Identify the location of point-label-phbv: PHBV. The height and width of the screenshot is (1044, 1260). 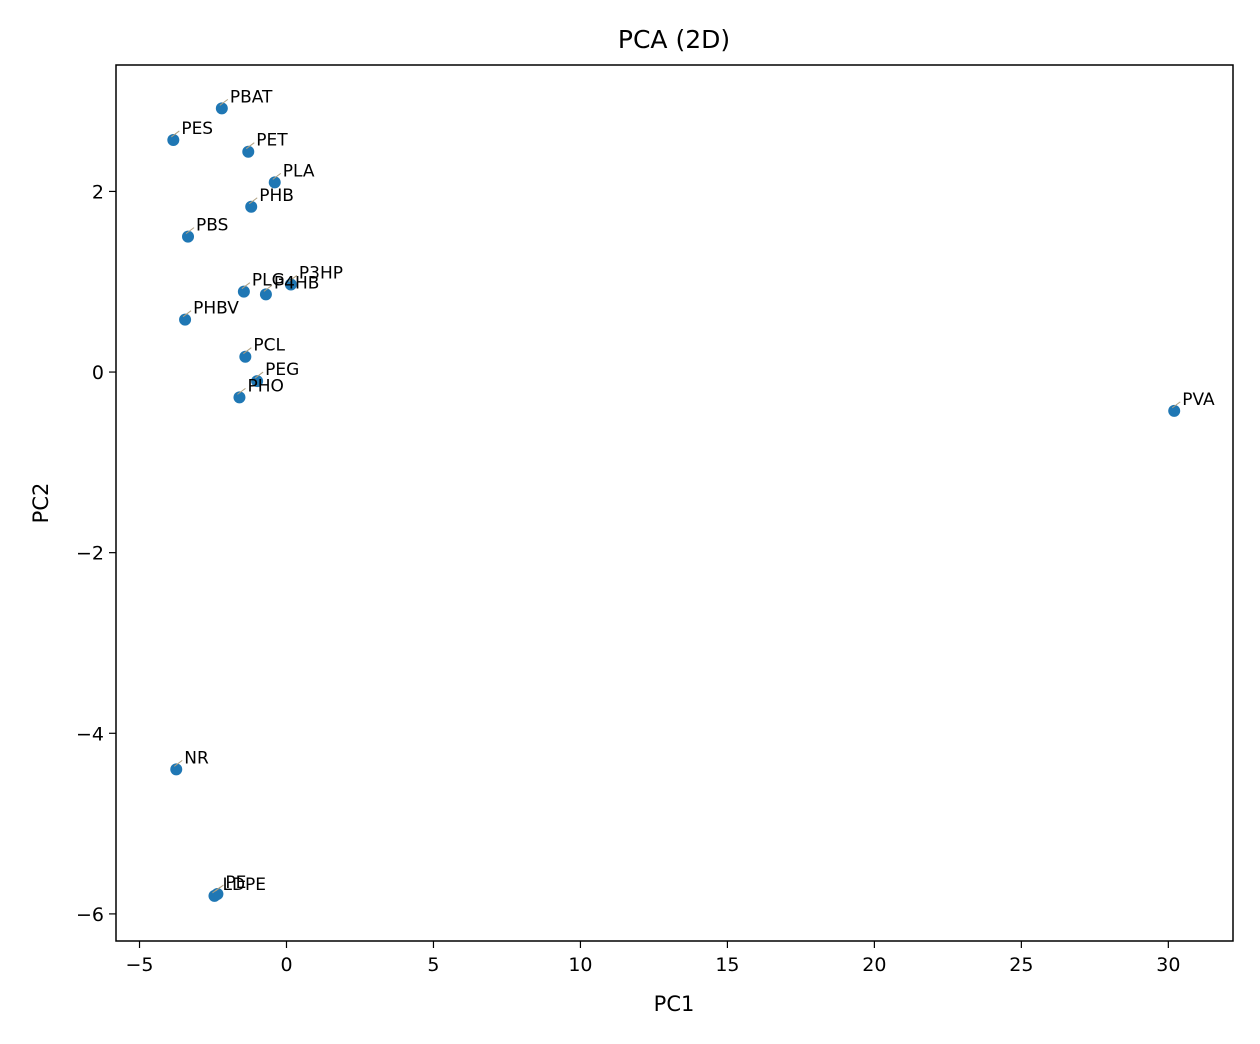
(216, 309).